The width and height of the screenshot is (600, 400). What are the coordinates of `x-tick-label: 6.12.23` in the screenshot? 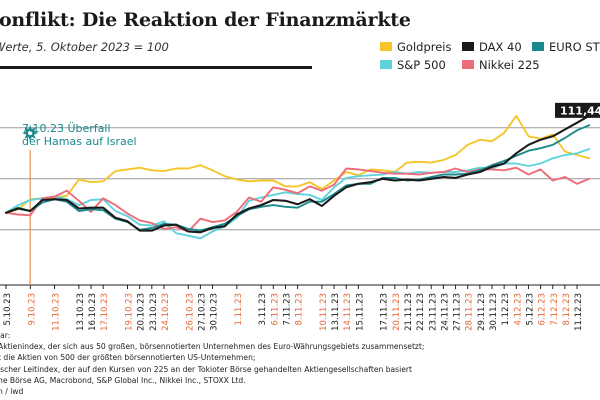 It's located at (543, 309).